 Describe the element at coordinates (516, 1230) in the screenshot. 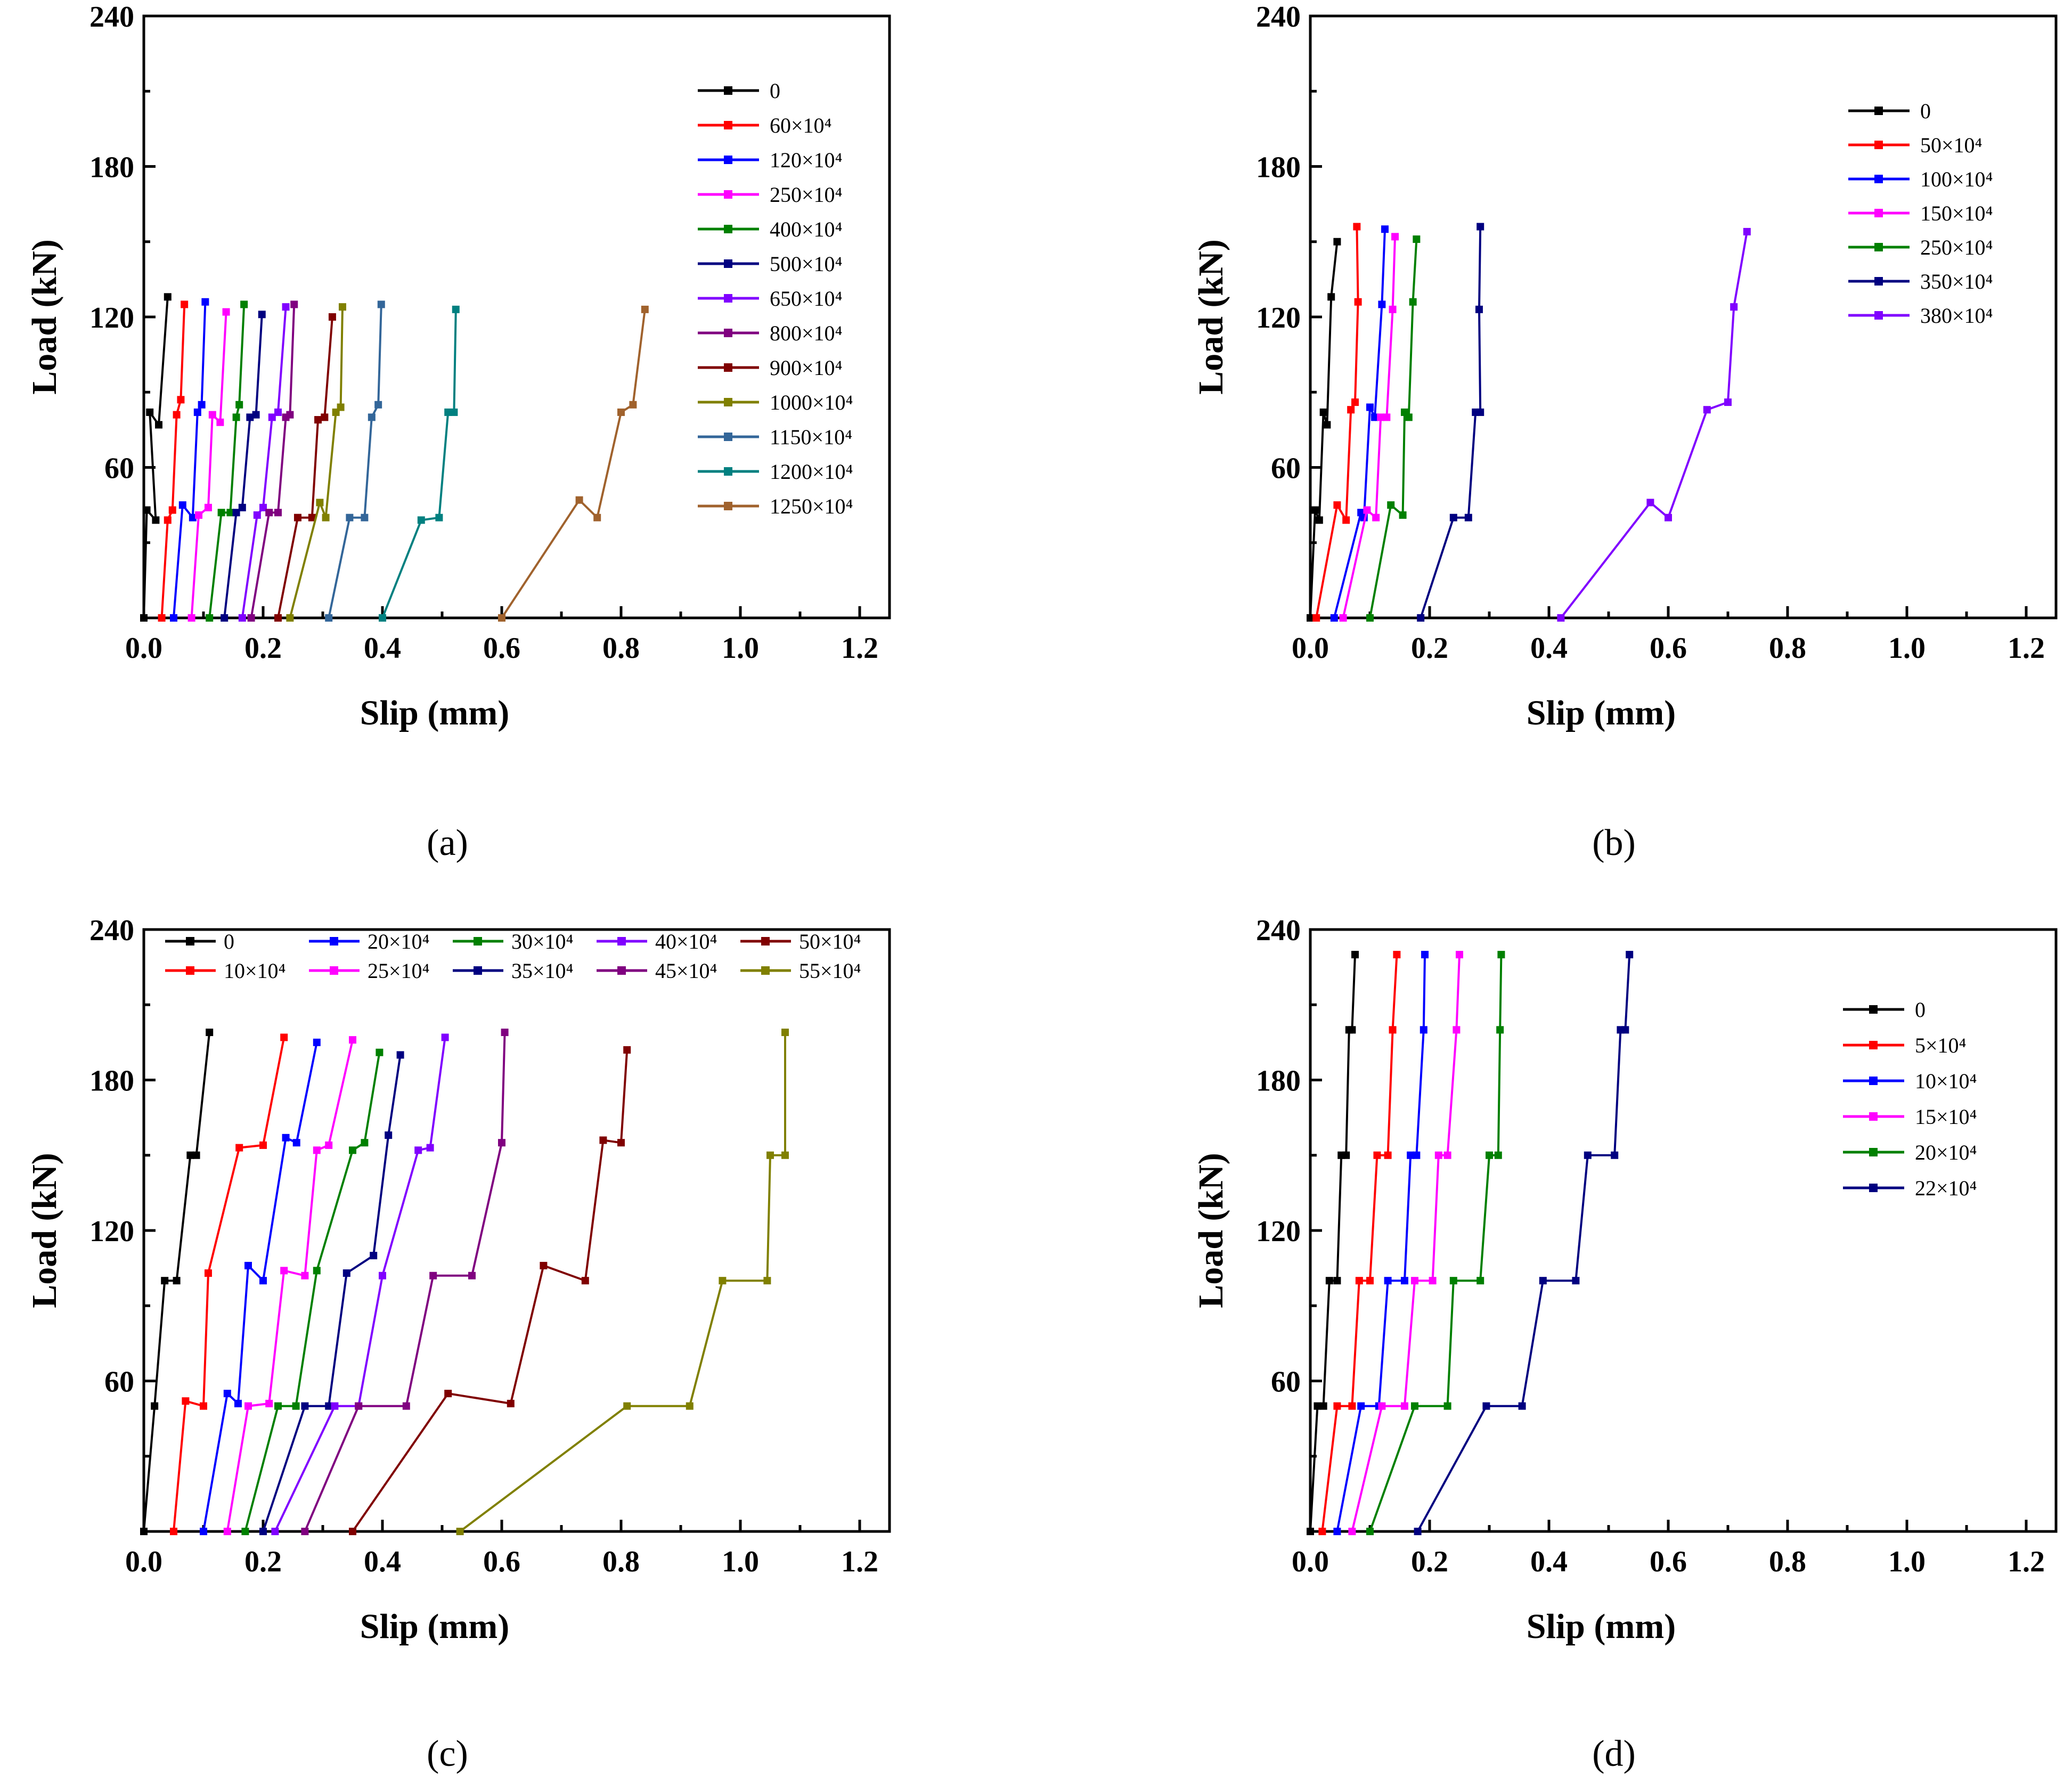

I see `plot-frame` at that location.